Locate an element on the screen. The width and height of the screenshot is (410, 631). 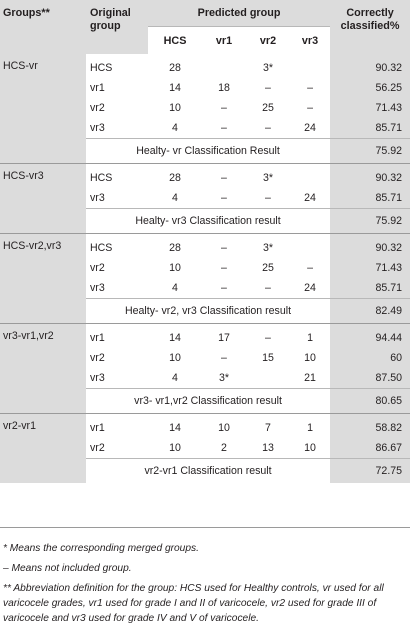
header-vr1: vr1 is located at coordinates (224, 40).